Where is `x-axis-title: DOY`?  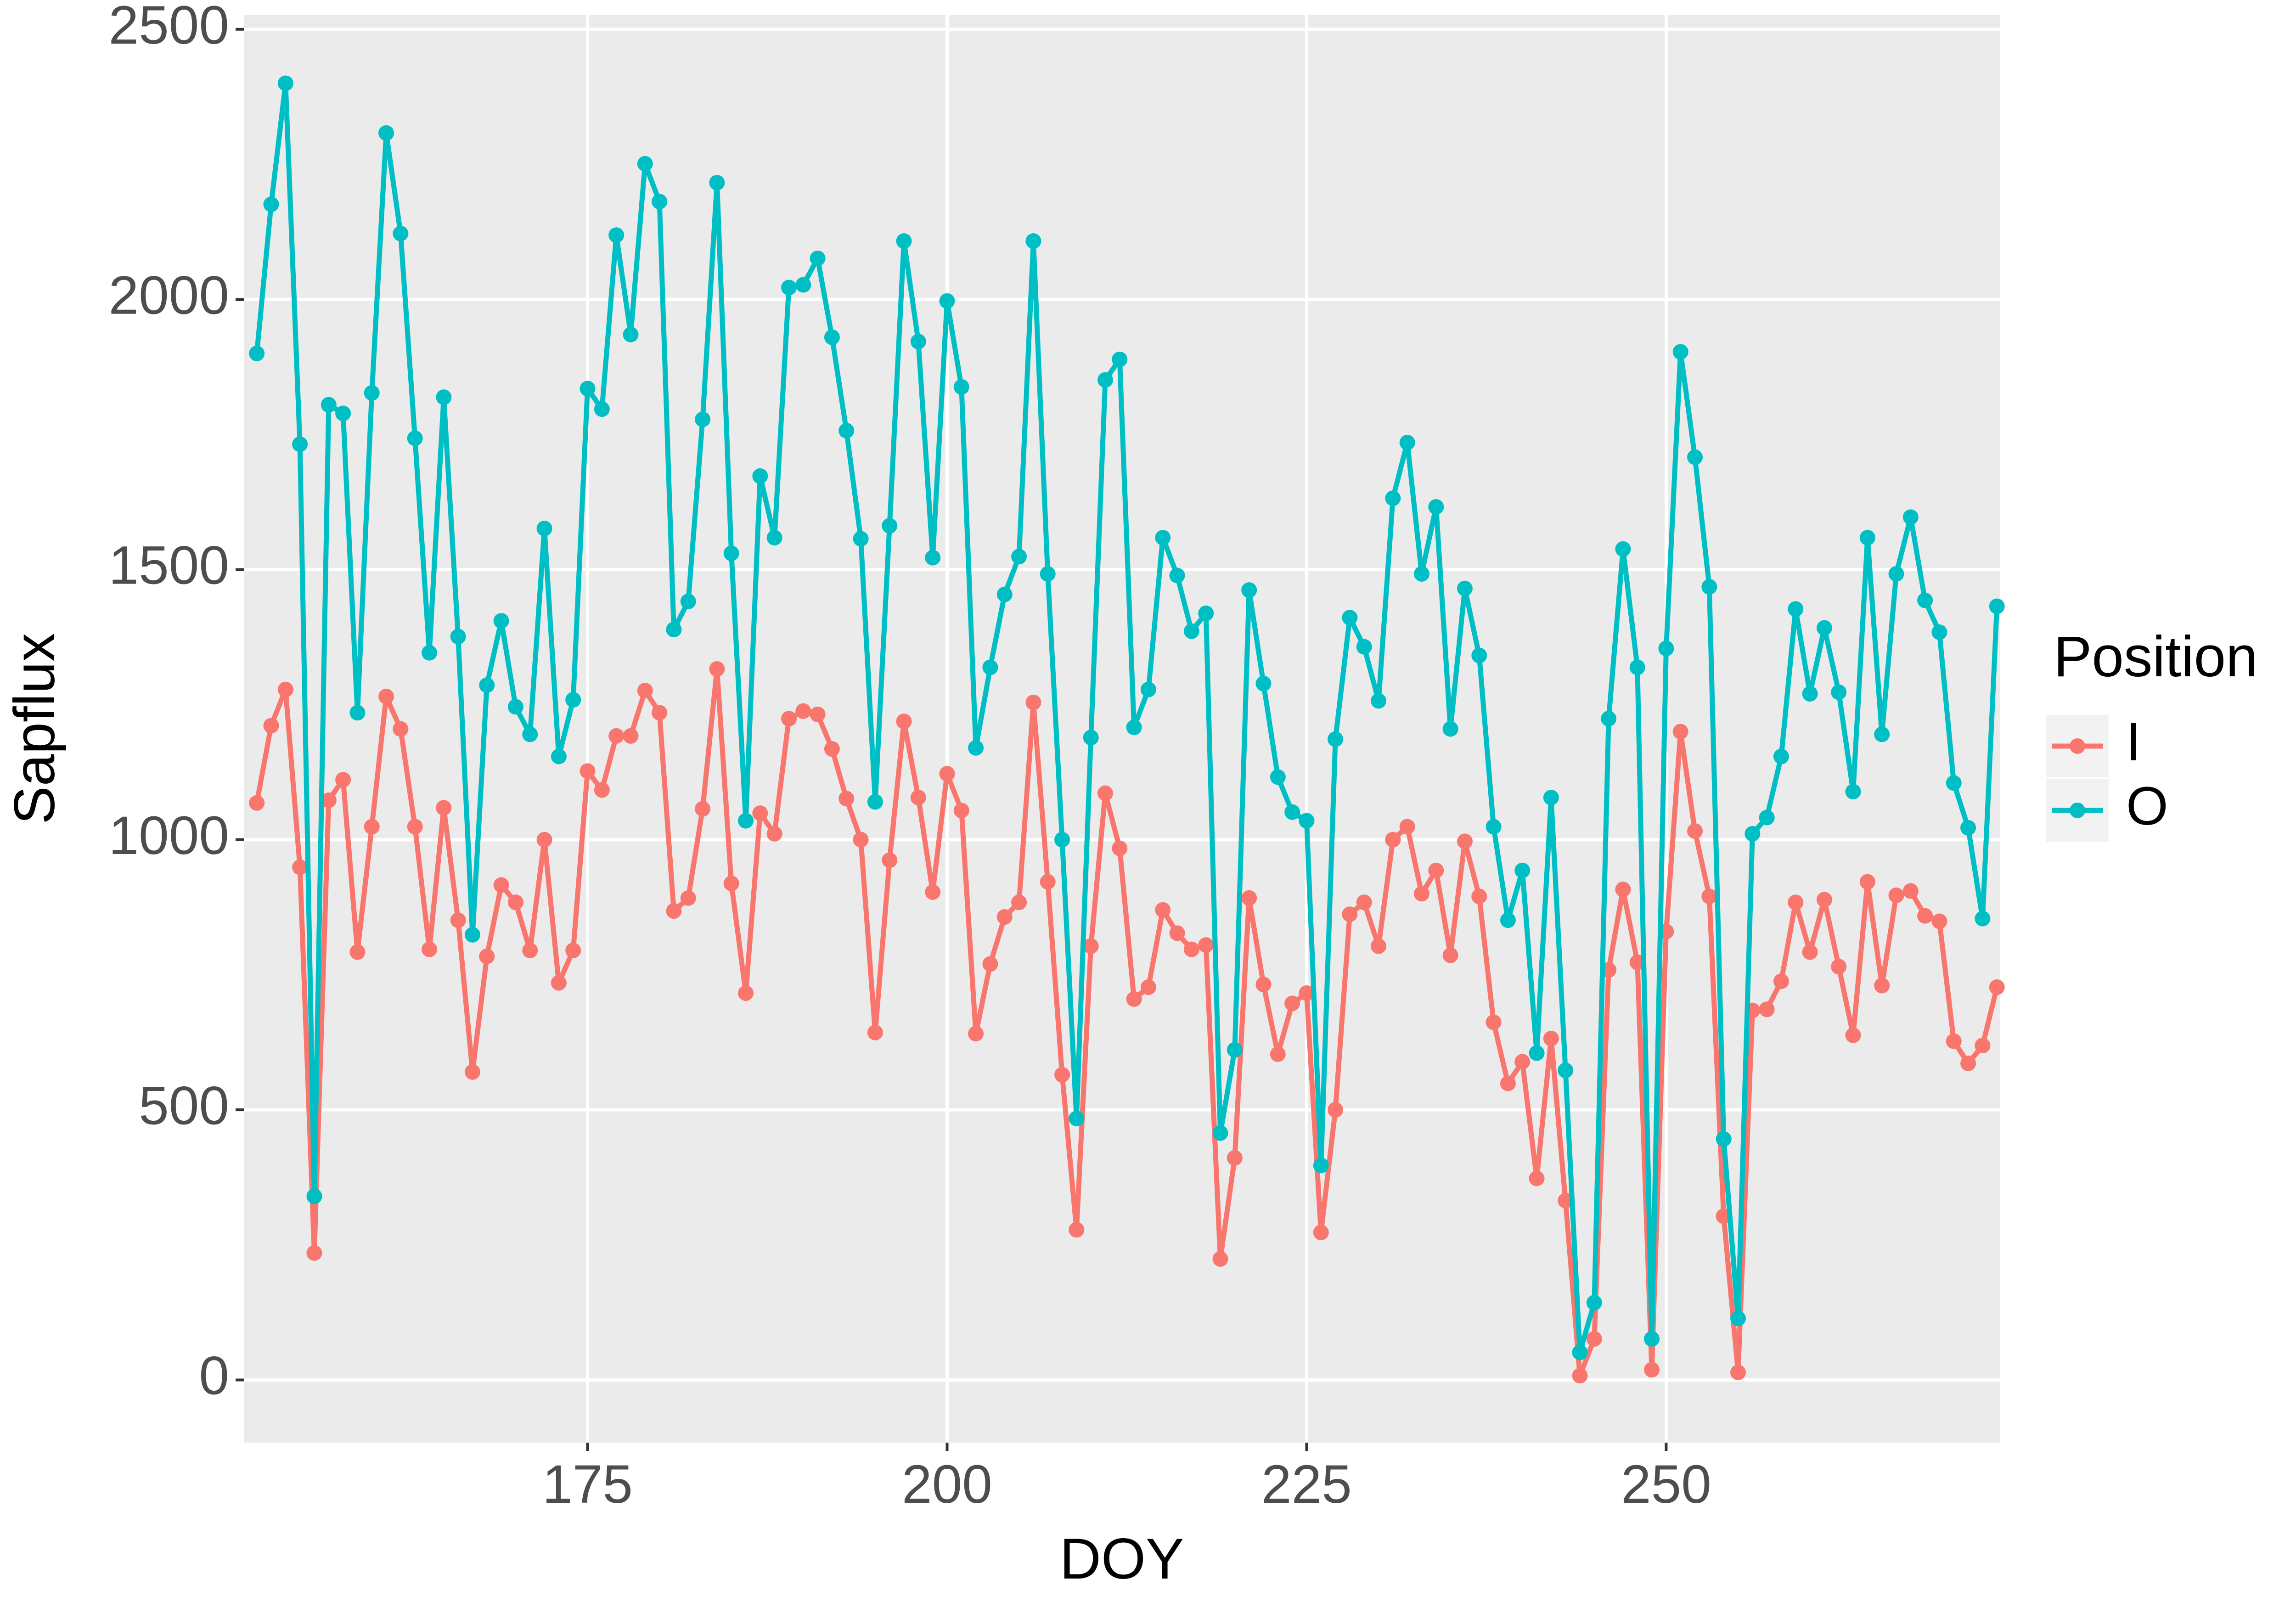 x-axis-title: DOY is located at coordinates (1122, 1559).